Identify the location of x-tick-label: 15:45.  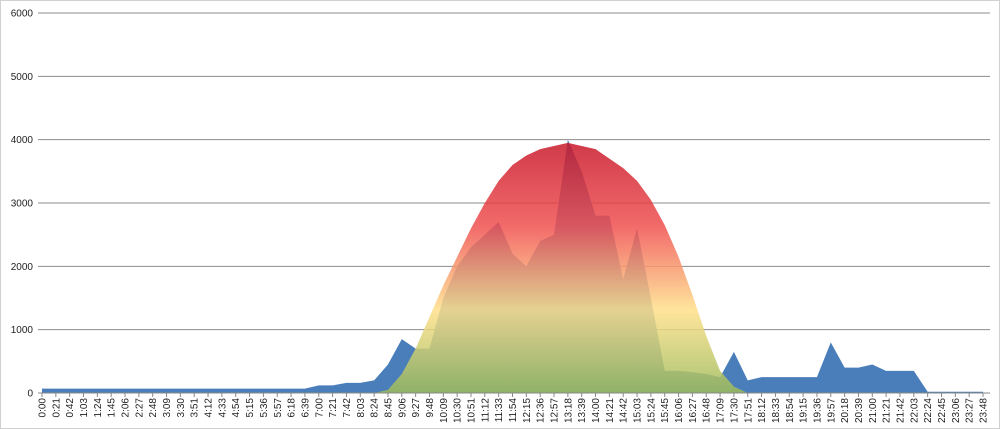
(665, 410).